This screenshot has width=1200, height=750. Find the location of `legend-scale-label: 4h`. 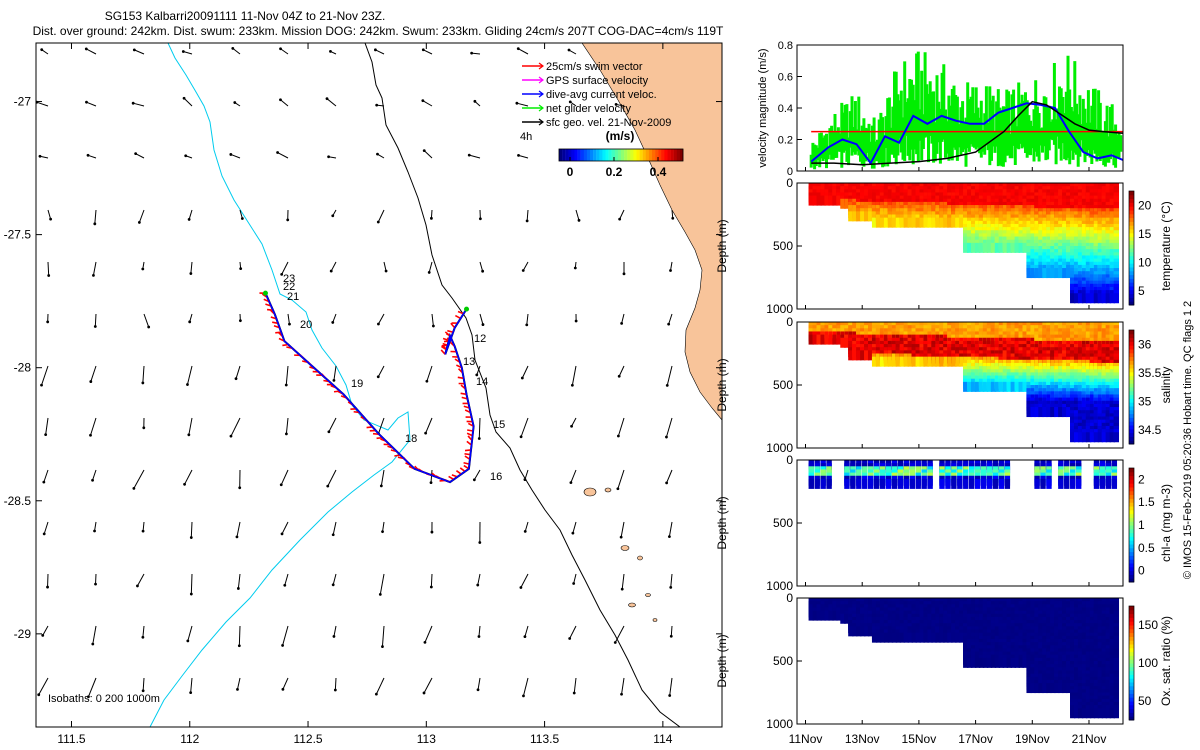

legend-scale-label: 4h is located at coordinates (526, 137).